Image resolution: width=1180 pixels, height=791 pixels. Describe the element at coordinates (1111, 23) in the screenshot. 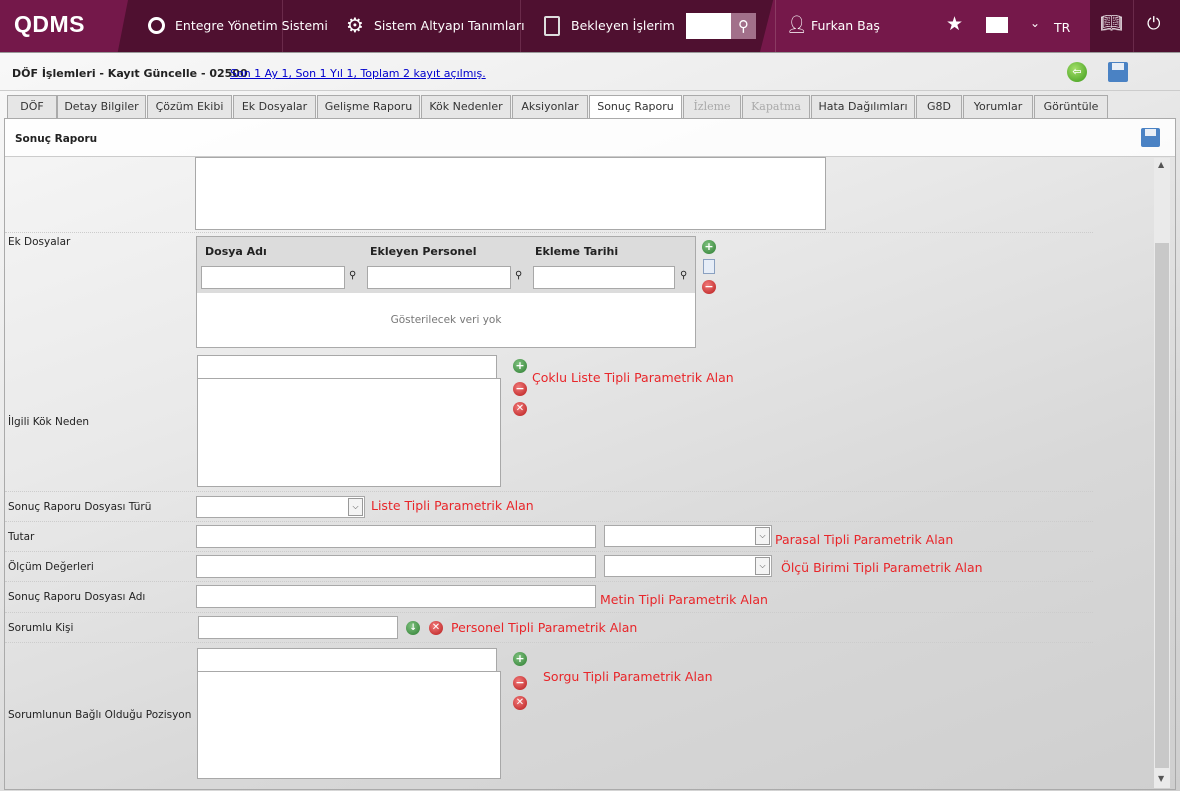

I see `manual-book-icon: 📖︎` at that location.